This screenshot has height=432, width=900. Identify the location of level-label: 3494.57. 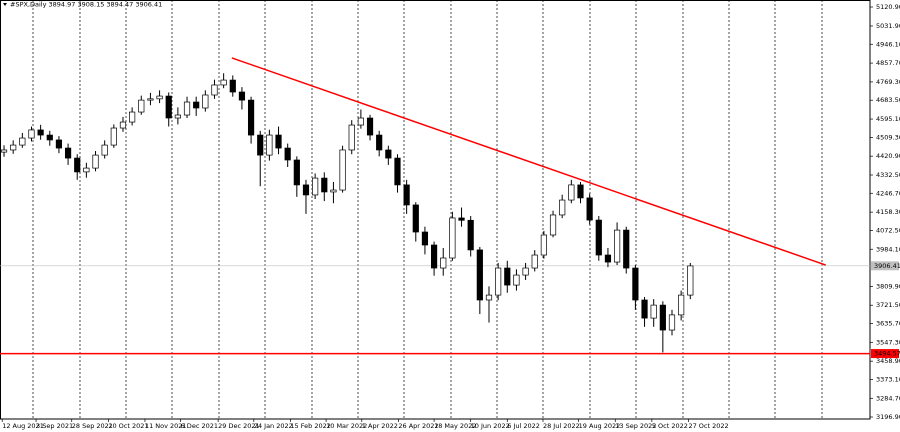
(887, 354).